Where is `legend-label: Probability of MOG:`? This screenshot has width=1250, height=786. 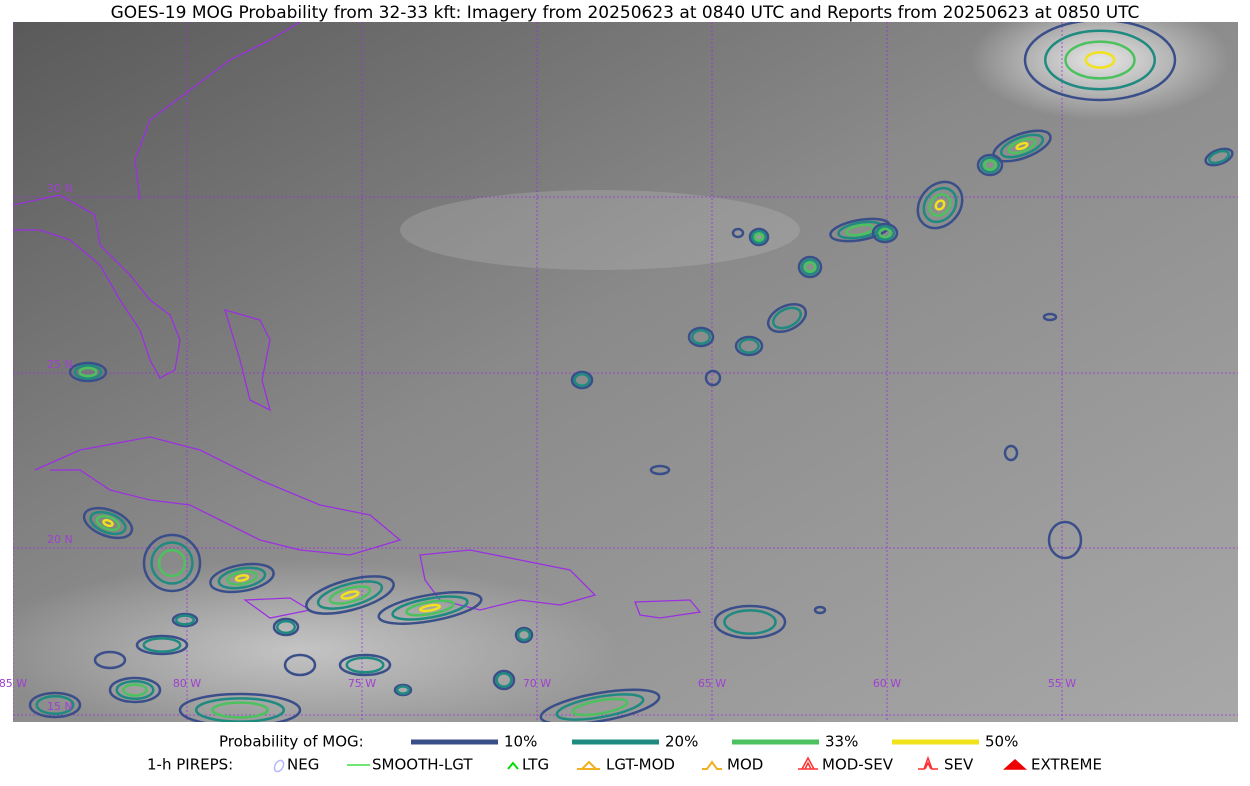
legend-label: Probability of MOG: is located at coordinates (291, 742).